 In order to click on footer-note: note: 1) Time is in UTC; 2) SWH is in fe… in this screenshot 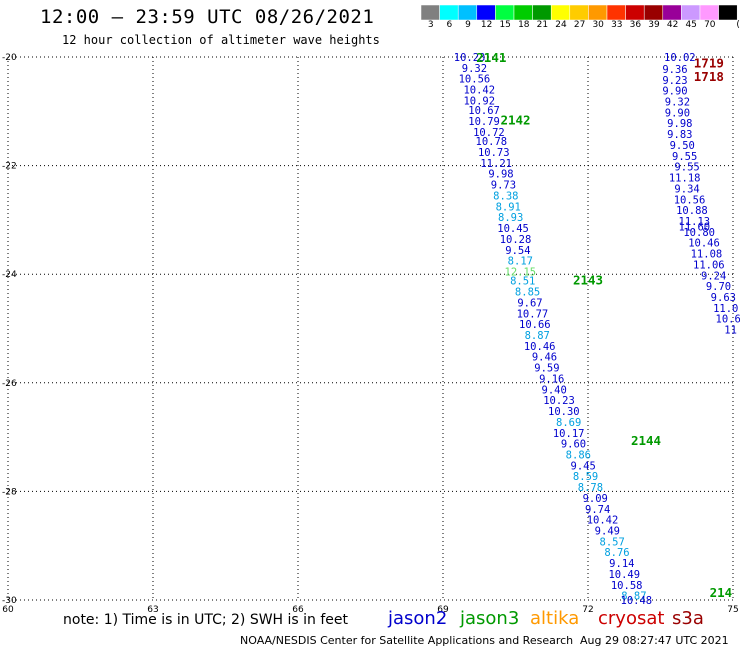, I will do `click(206, 620)`.